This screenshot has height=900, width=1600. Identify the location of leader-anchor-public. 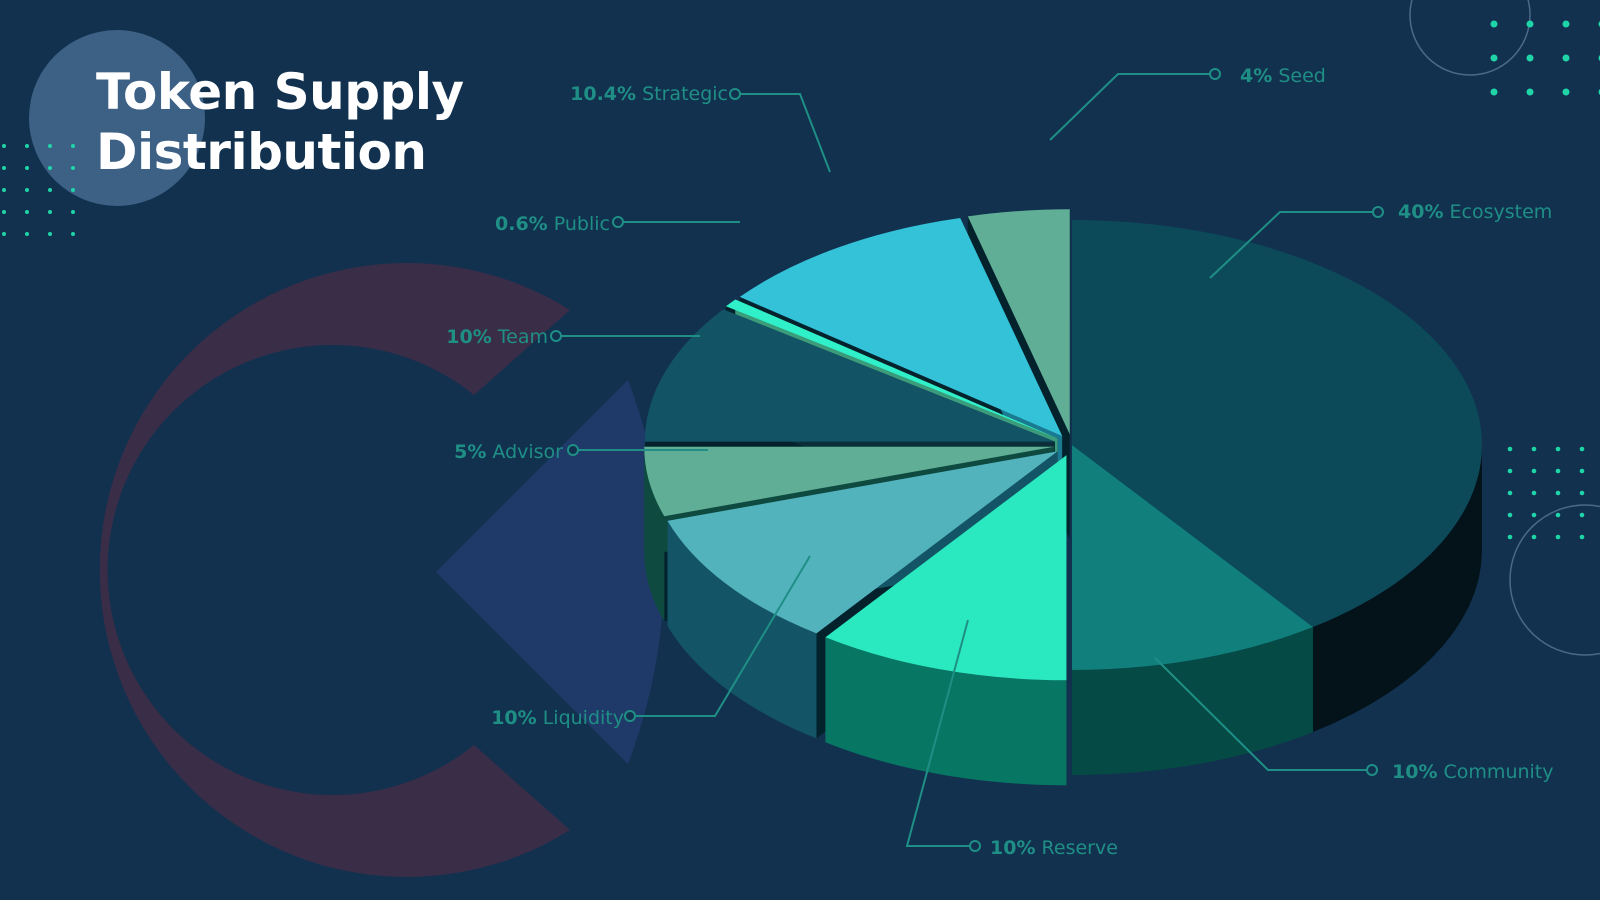
(618, 222).